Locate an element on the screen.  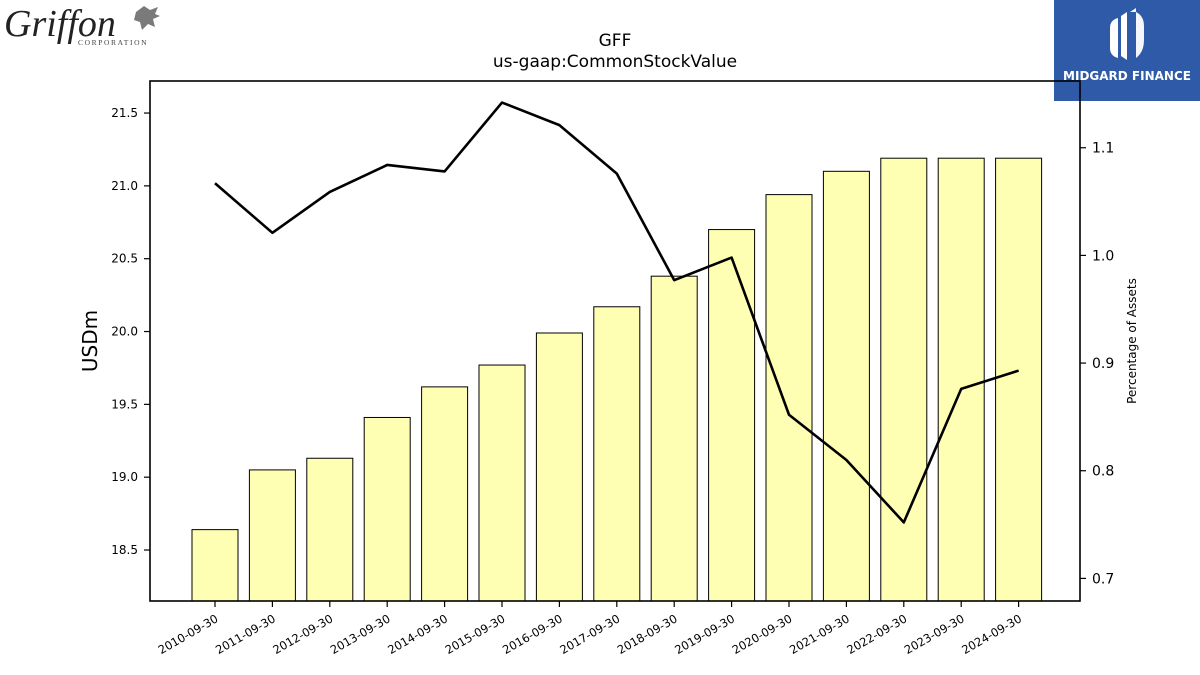
y-axis-label: USDm is located at coordinates (90, 341).